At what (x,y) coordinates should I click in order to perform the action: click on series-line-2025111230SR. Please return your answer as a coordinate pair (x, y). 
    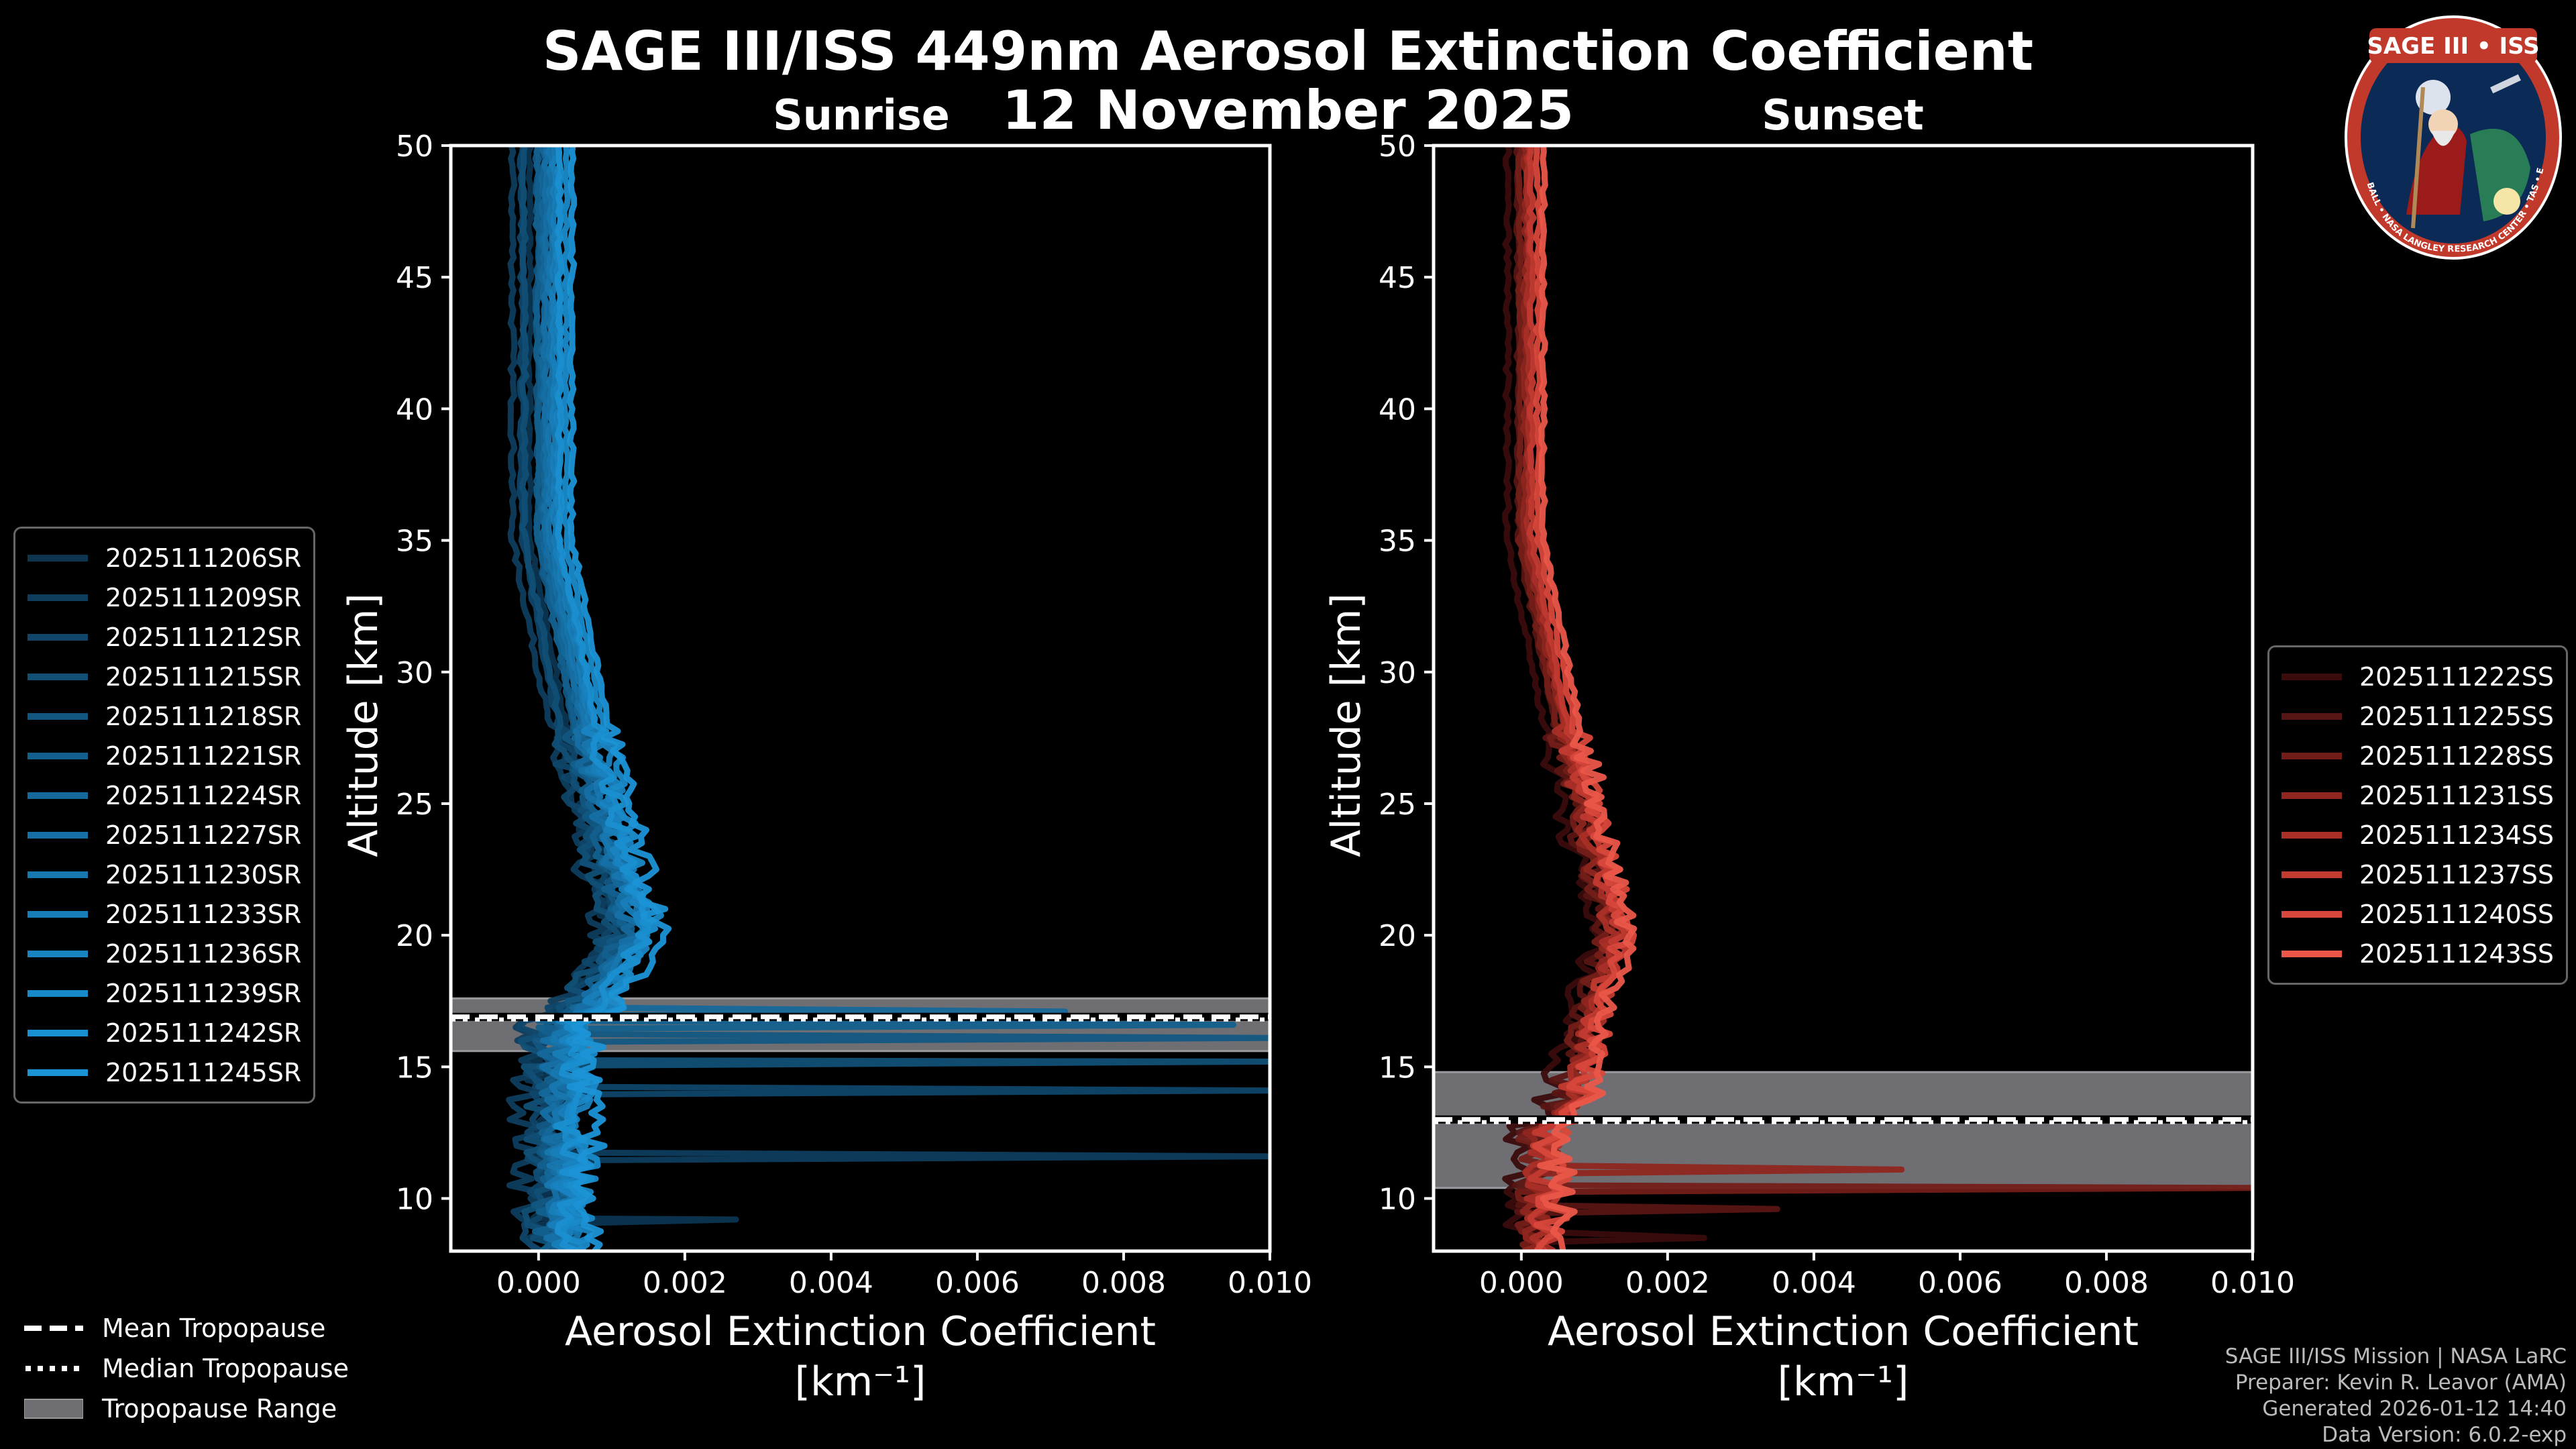
    Looking at the image, I should click on (596, 698).